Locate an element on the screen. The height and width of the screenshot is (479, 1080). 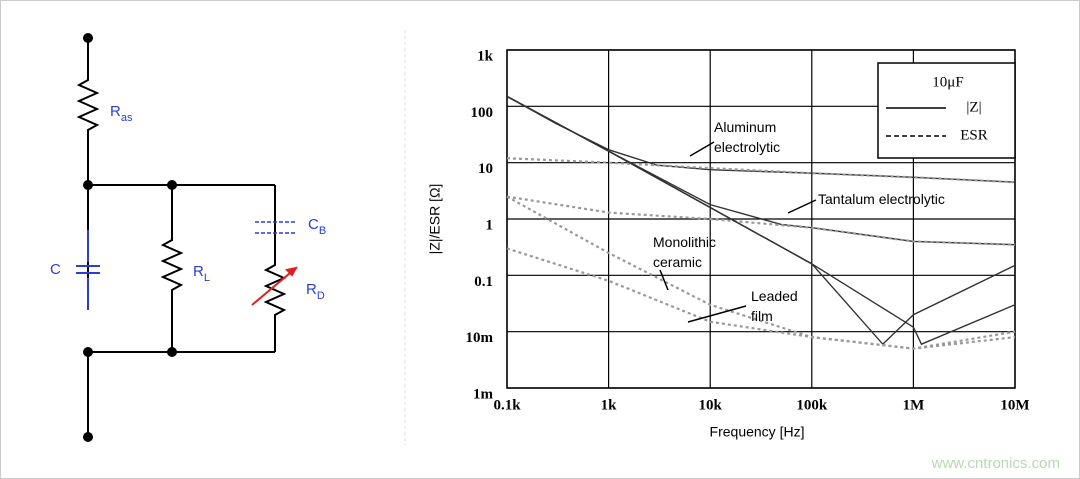
annotation-line: film is located at coordinates (762, 316).